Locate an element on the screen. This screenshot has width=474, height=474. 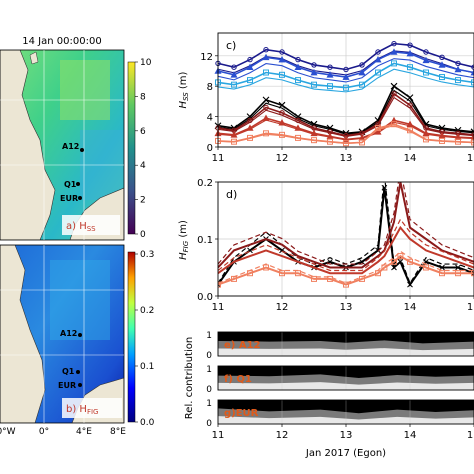
panel-a-label: a) HSS is located at coordinates (81, 227).